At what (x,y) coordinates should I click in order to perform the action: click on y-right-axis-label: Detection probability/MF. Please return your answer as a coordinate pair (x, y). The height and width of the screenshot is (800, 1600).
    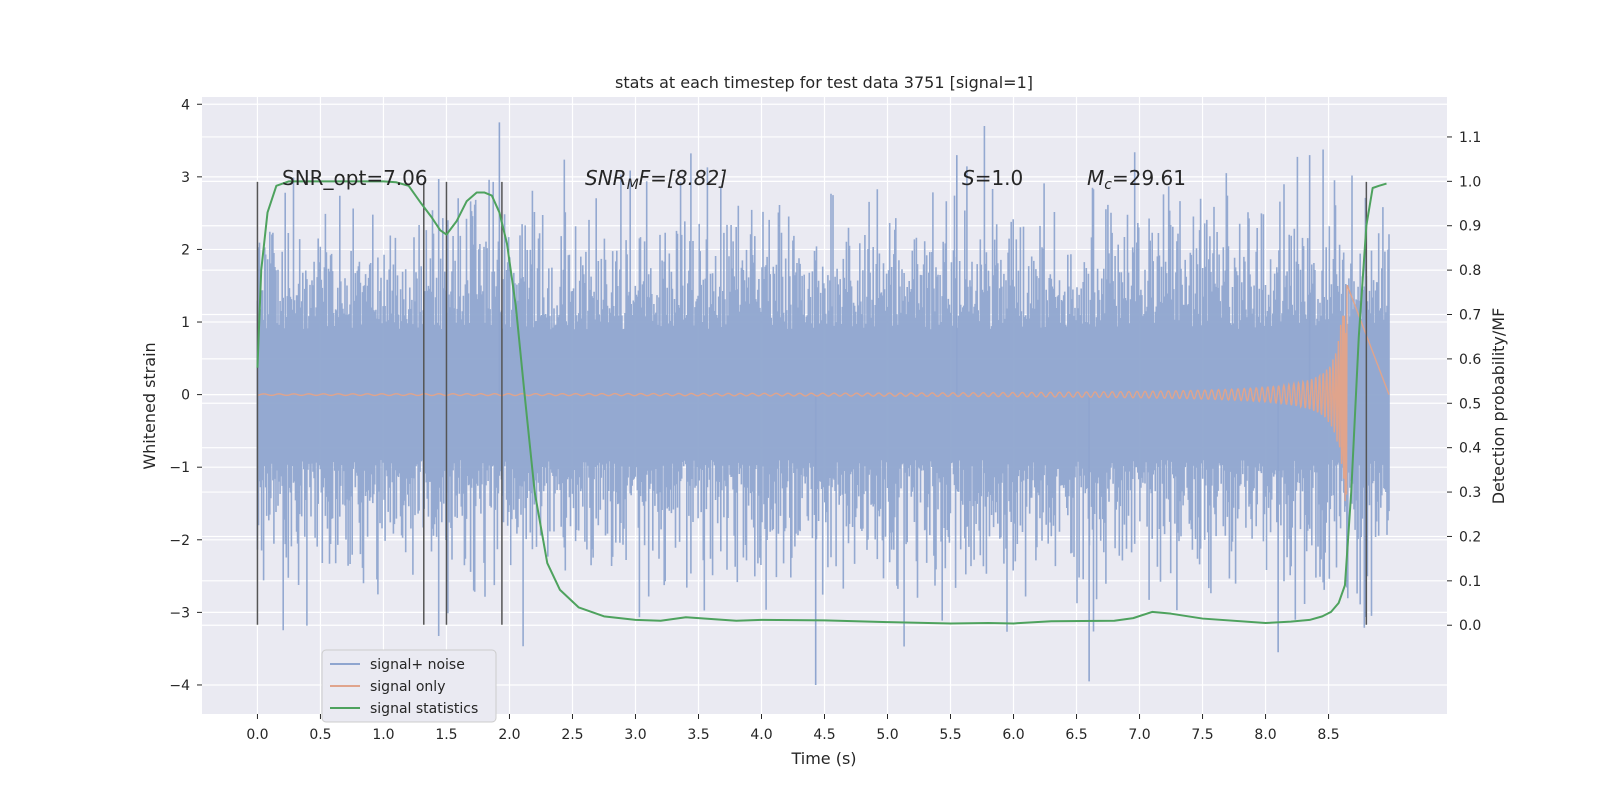
    Looking at the image, I should click on (1498, 406).